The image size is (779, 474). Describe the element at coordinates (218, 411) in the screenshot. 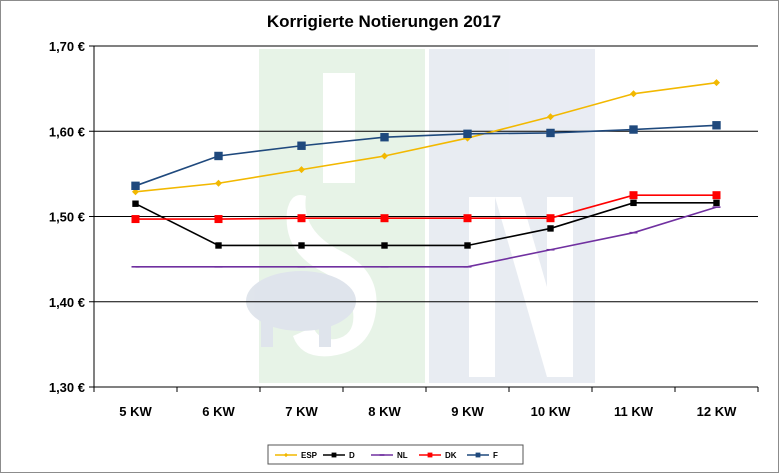

I see `x-tick-label: 6 KW` at that location.